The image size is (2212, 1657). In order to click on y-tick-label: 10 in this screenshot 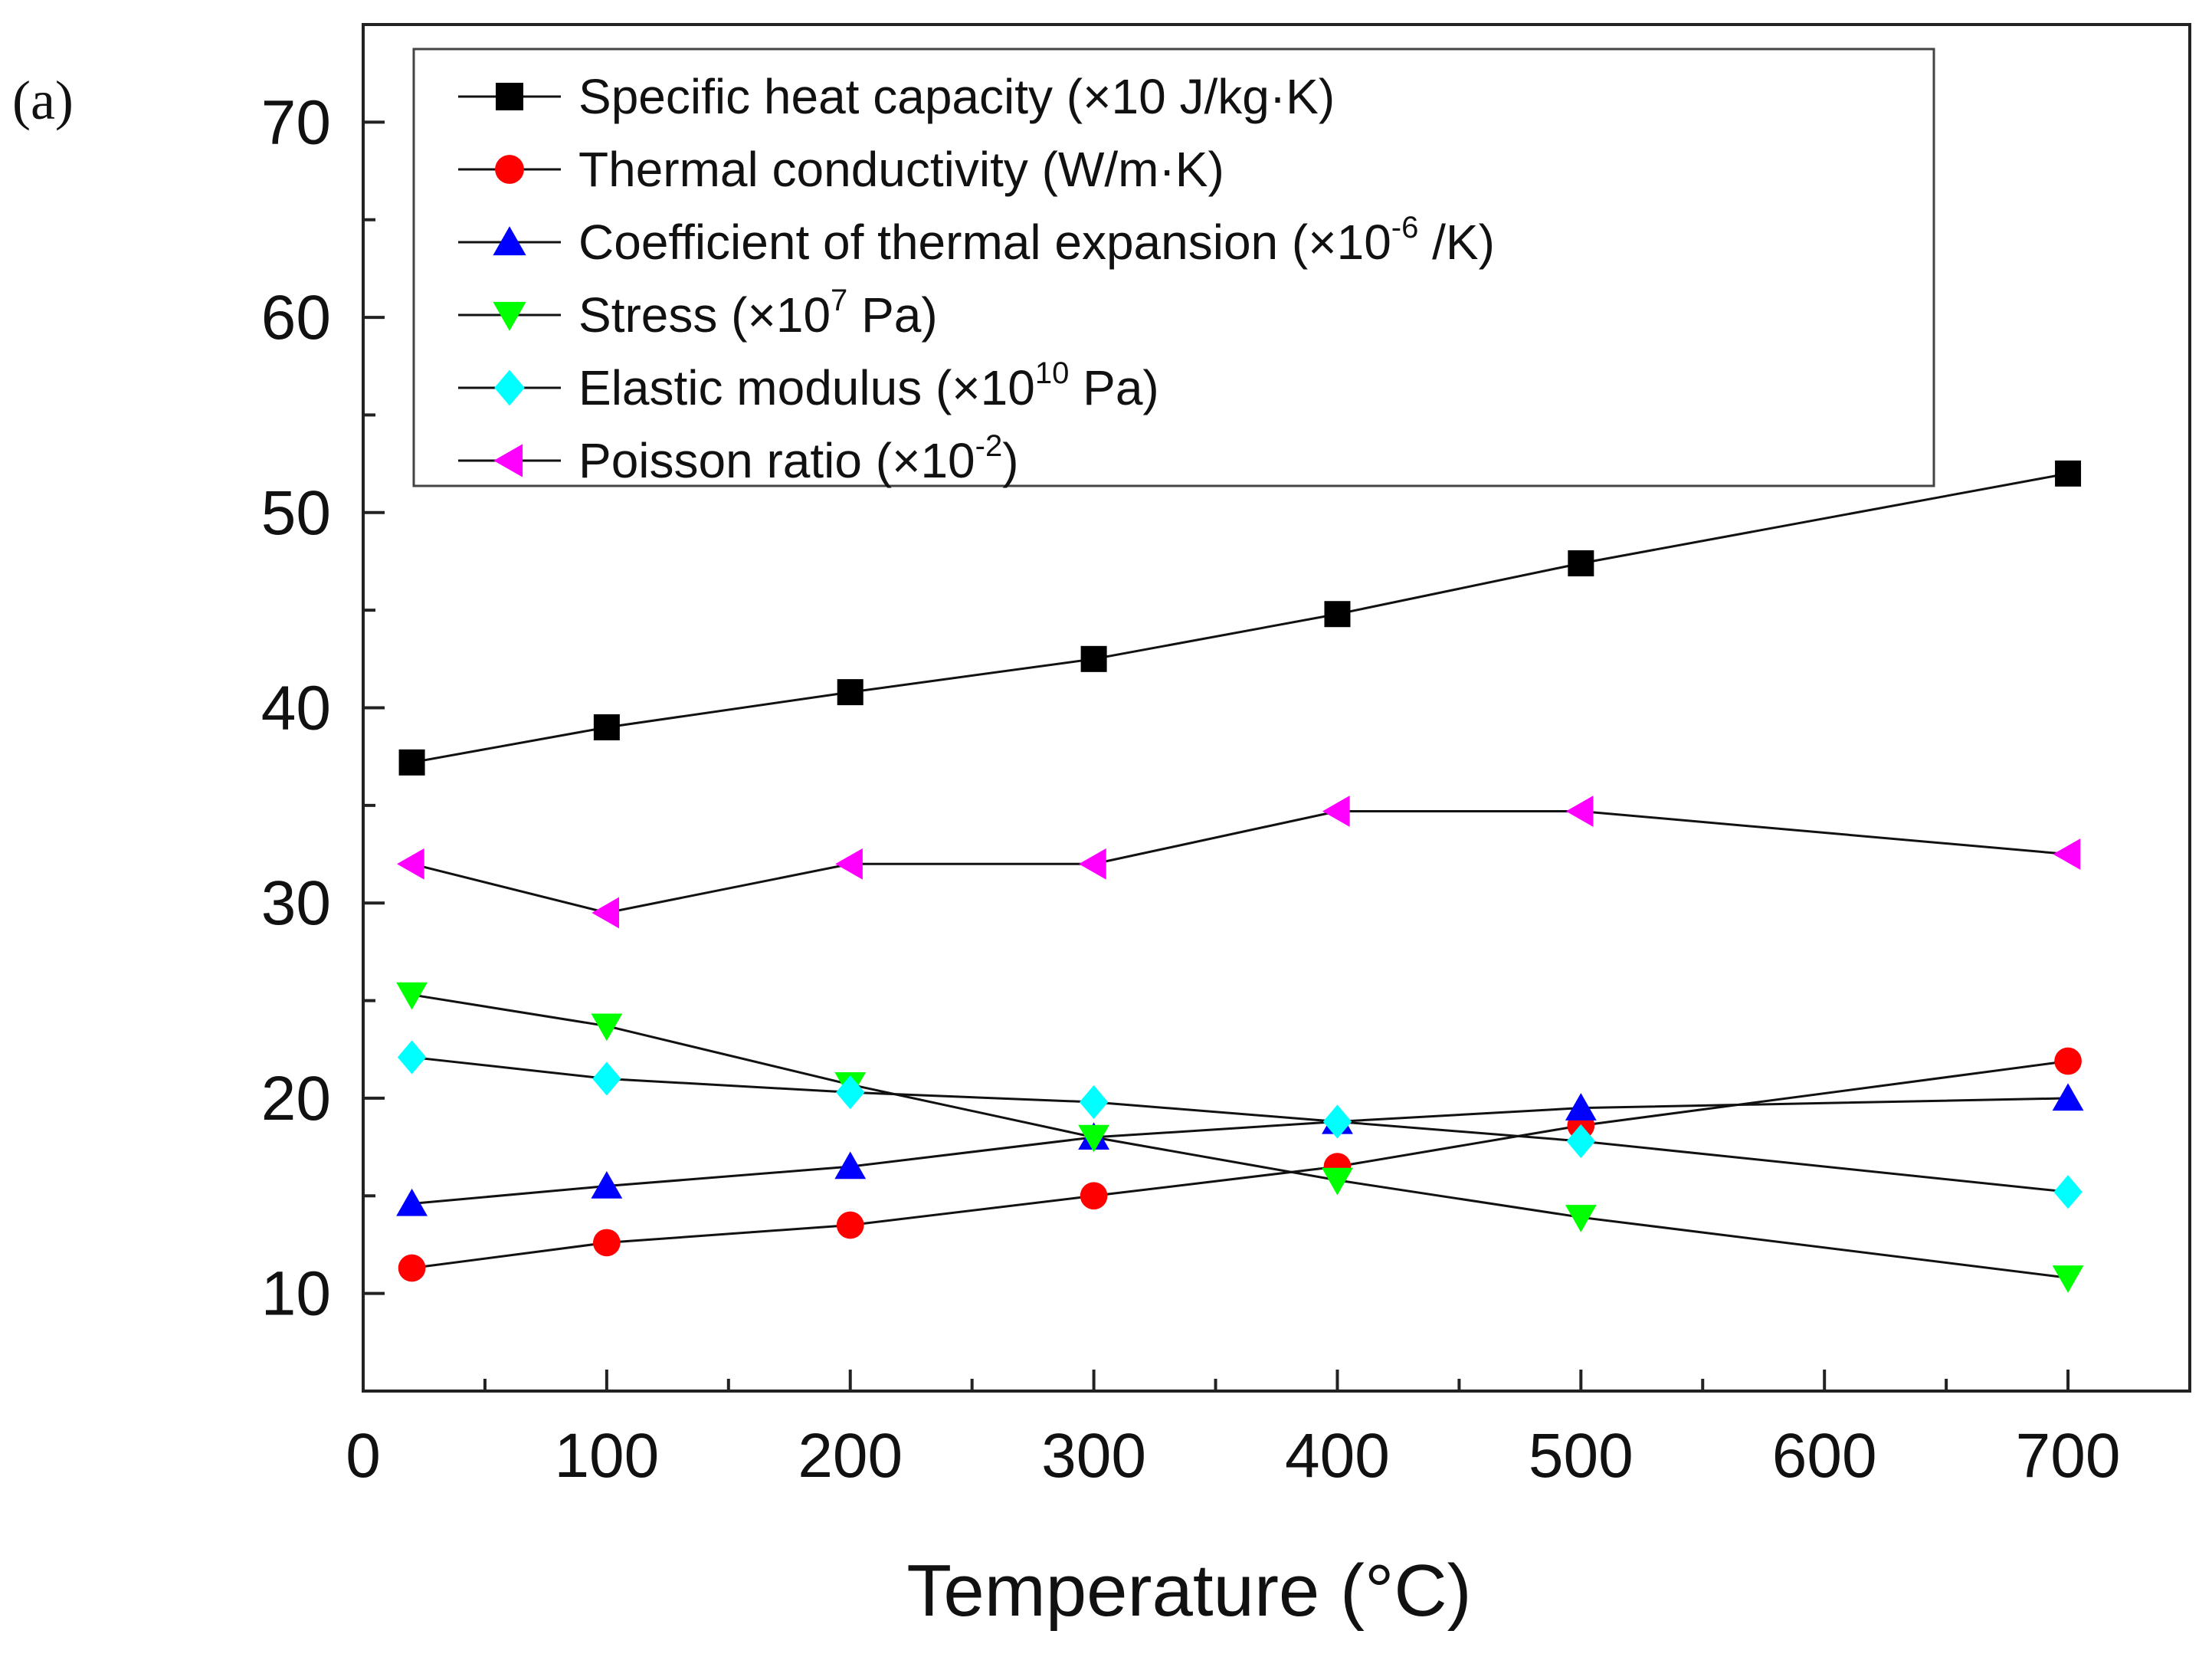, I will do `click(296, 1294)`.